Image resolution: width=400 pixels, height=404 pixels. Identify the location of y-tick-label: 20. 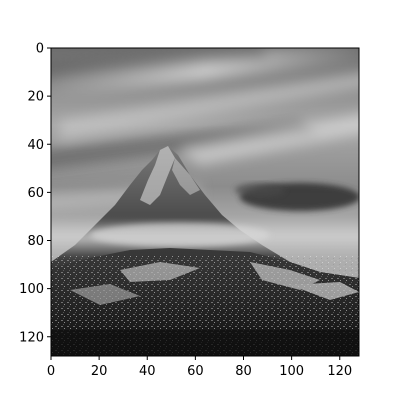
(35, 97).